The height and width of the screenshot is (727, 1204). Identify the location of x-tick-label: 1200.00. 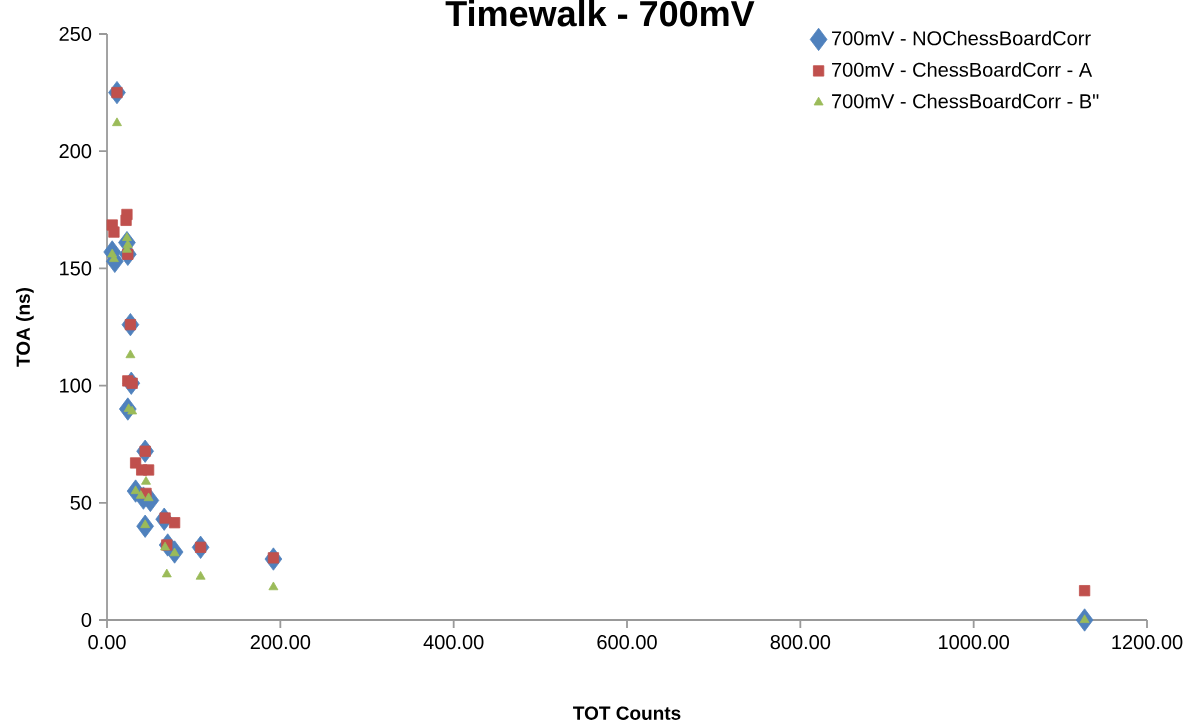
(1147, 642).